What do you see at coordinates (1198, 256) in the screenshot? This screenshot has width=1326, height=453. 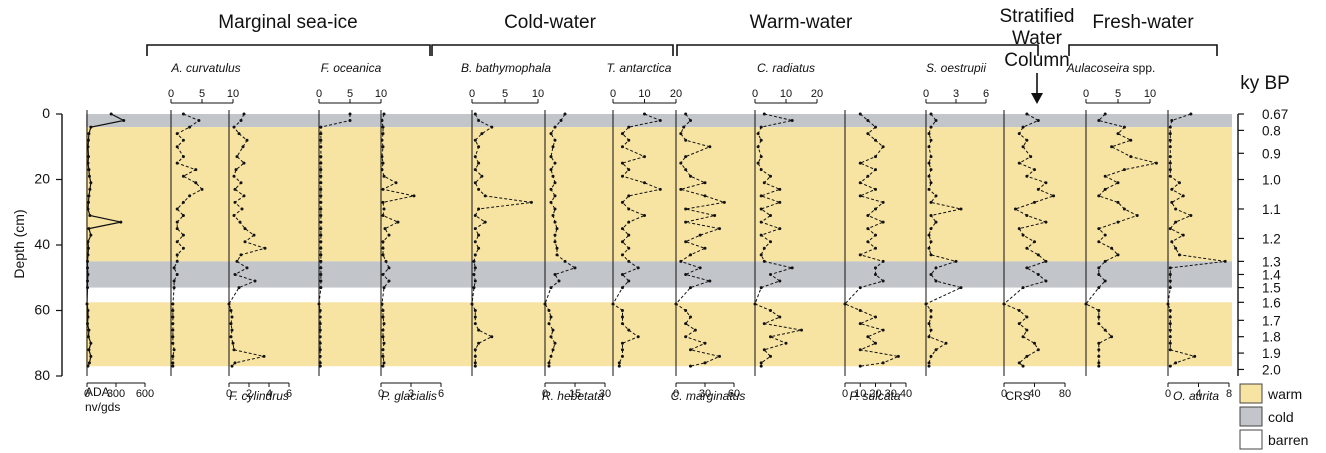 I see `series-o-aurita: 0 4 8 O. aurita` at bounding box center [1198, 256].